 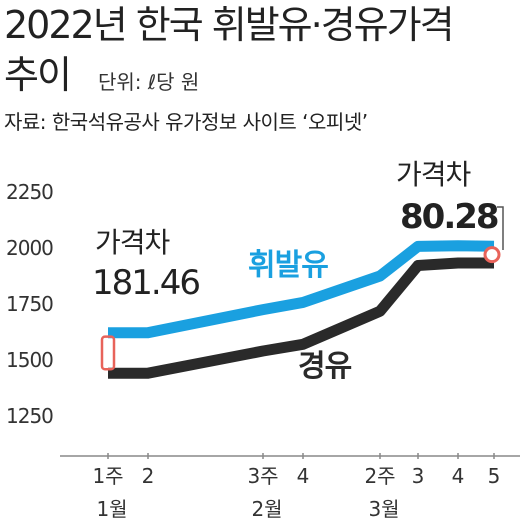 What do you see at coordinates (186, 122) in the screenshot?
I see `source-label: 자료: 한국석유공사 유가정보 사이트 ‘오피넷’` at bounding box center [186, 122].